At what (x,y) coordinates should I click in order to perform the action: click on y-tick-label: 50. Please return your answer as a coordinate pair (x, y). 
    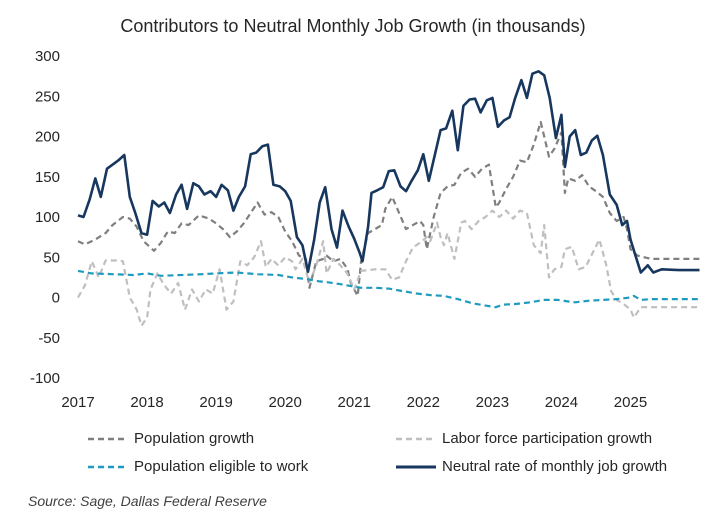
    Looking at the image, I should click on (51, 257).